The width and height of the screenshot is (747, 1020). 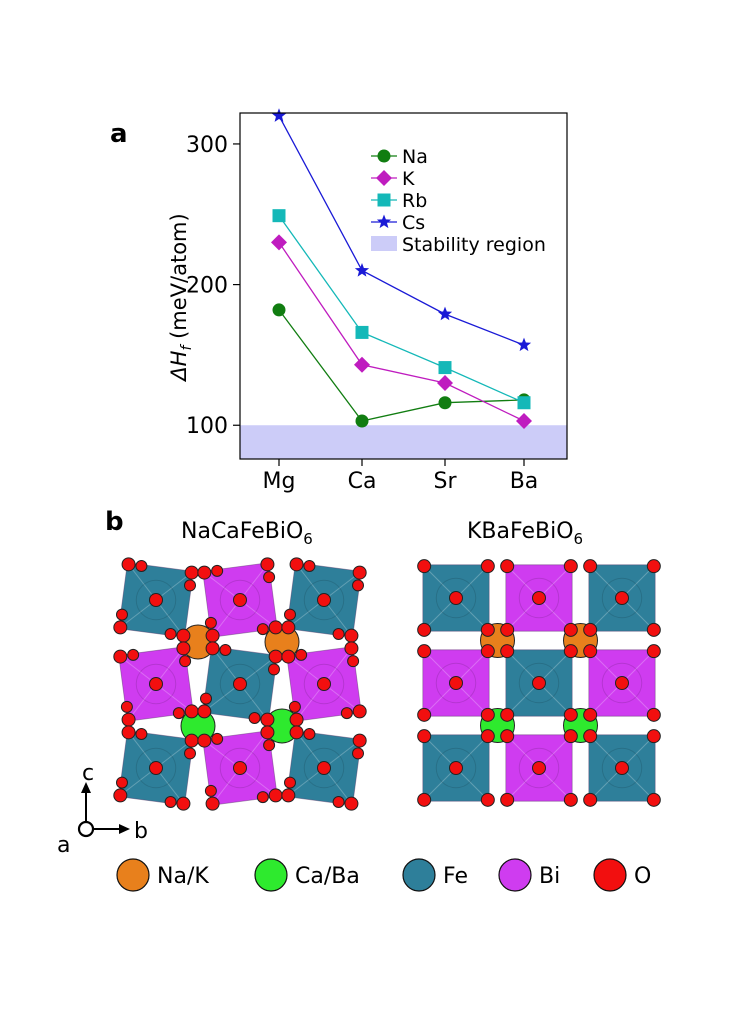 I want to click on legend-label-na: Na, so click(x=415, y=157).